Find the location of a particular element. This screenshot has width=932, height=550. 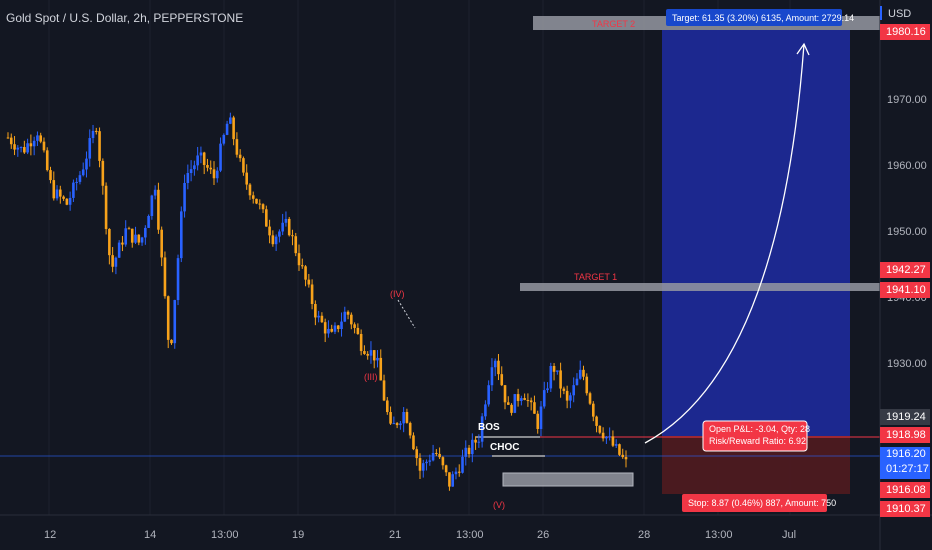

open-pl-box is located at coordinates (755, 436).